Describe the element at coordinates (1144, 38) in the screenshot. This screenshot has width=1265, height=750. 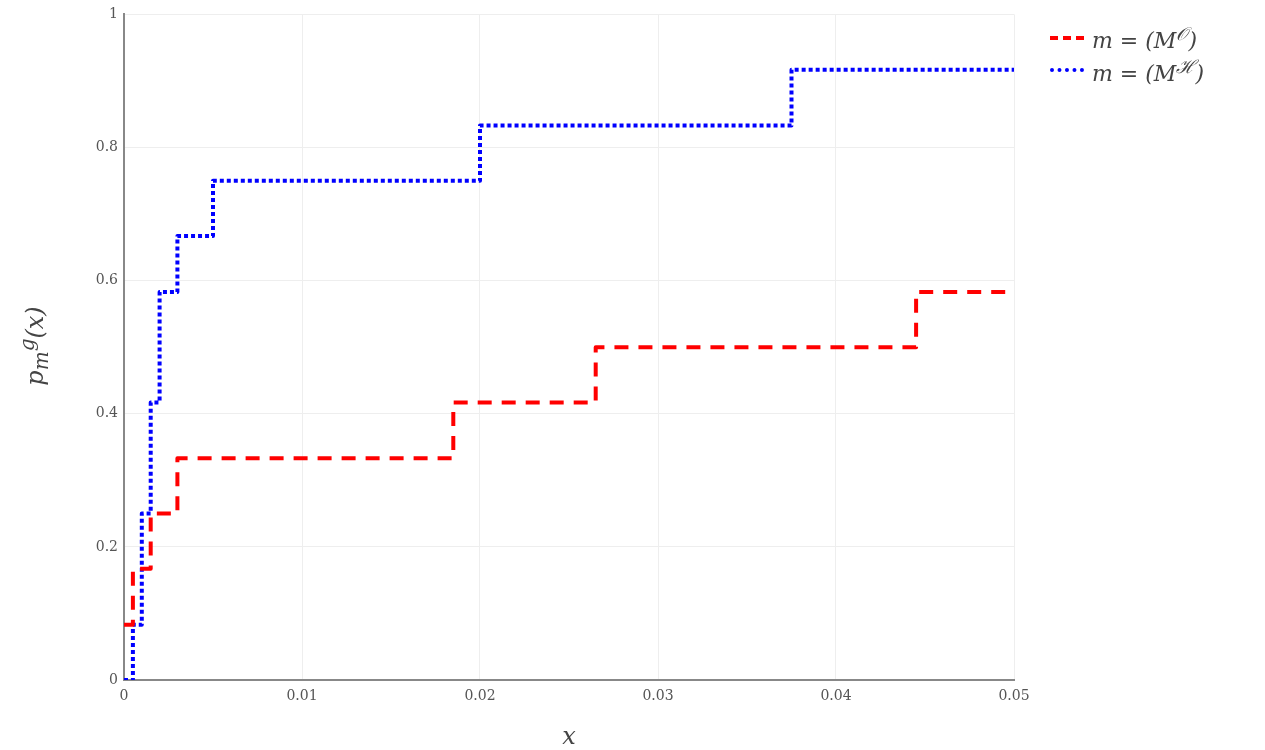
I see `legend-label: m = (M$^{𝒪}$)` at that location.